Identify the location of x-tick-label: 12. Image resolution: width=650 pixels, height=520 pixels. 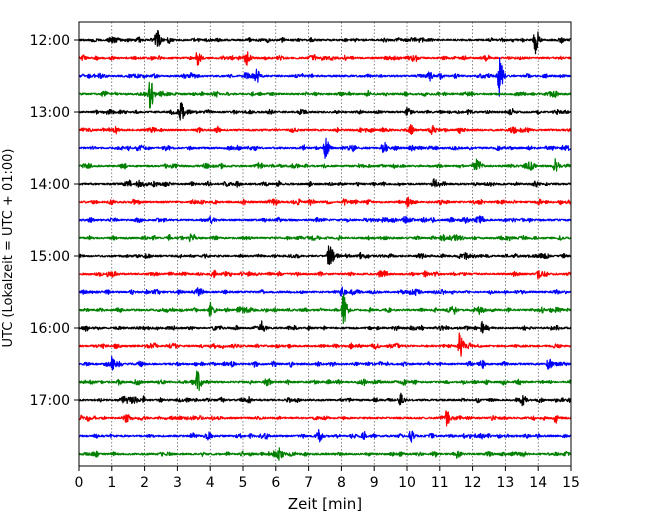
(473, 483).